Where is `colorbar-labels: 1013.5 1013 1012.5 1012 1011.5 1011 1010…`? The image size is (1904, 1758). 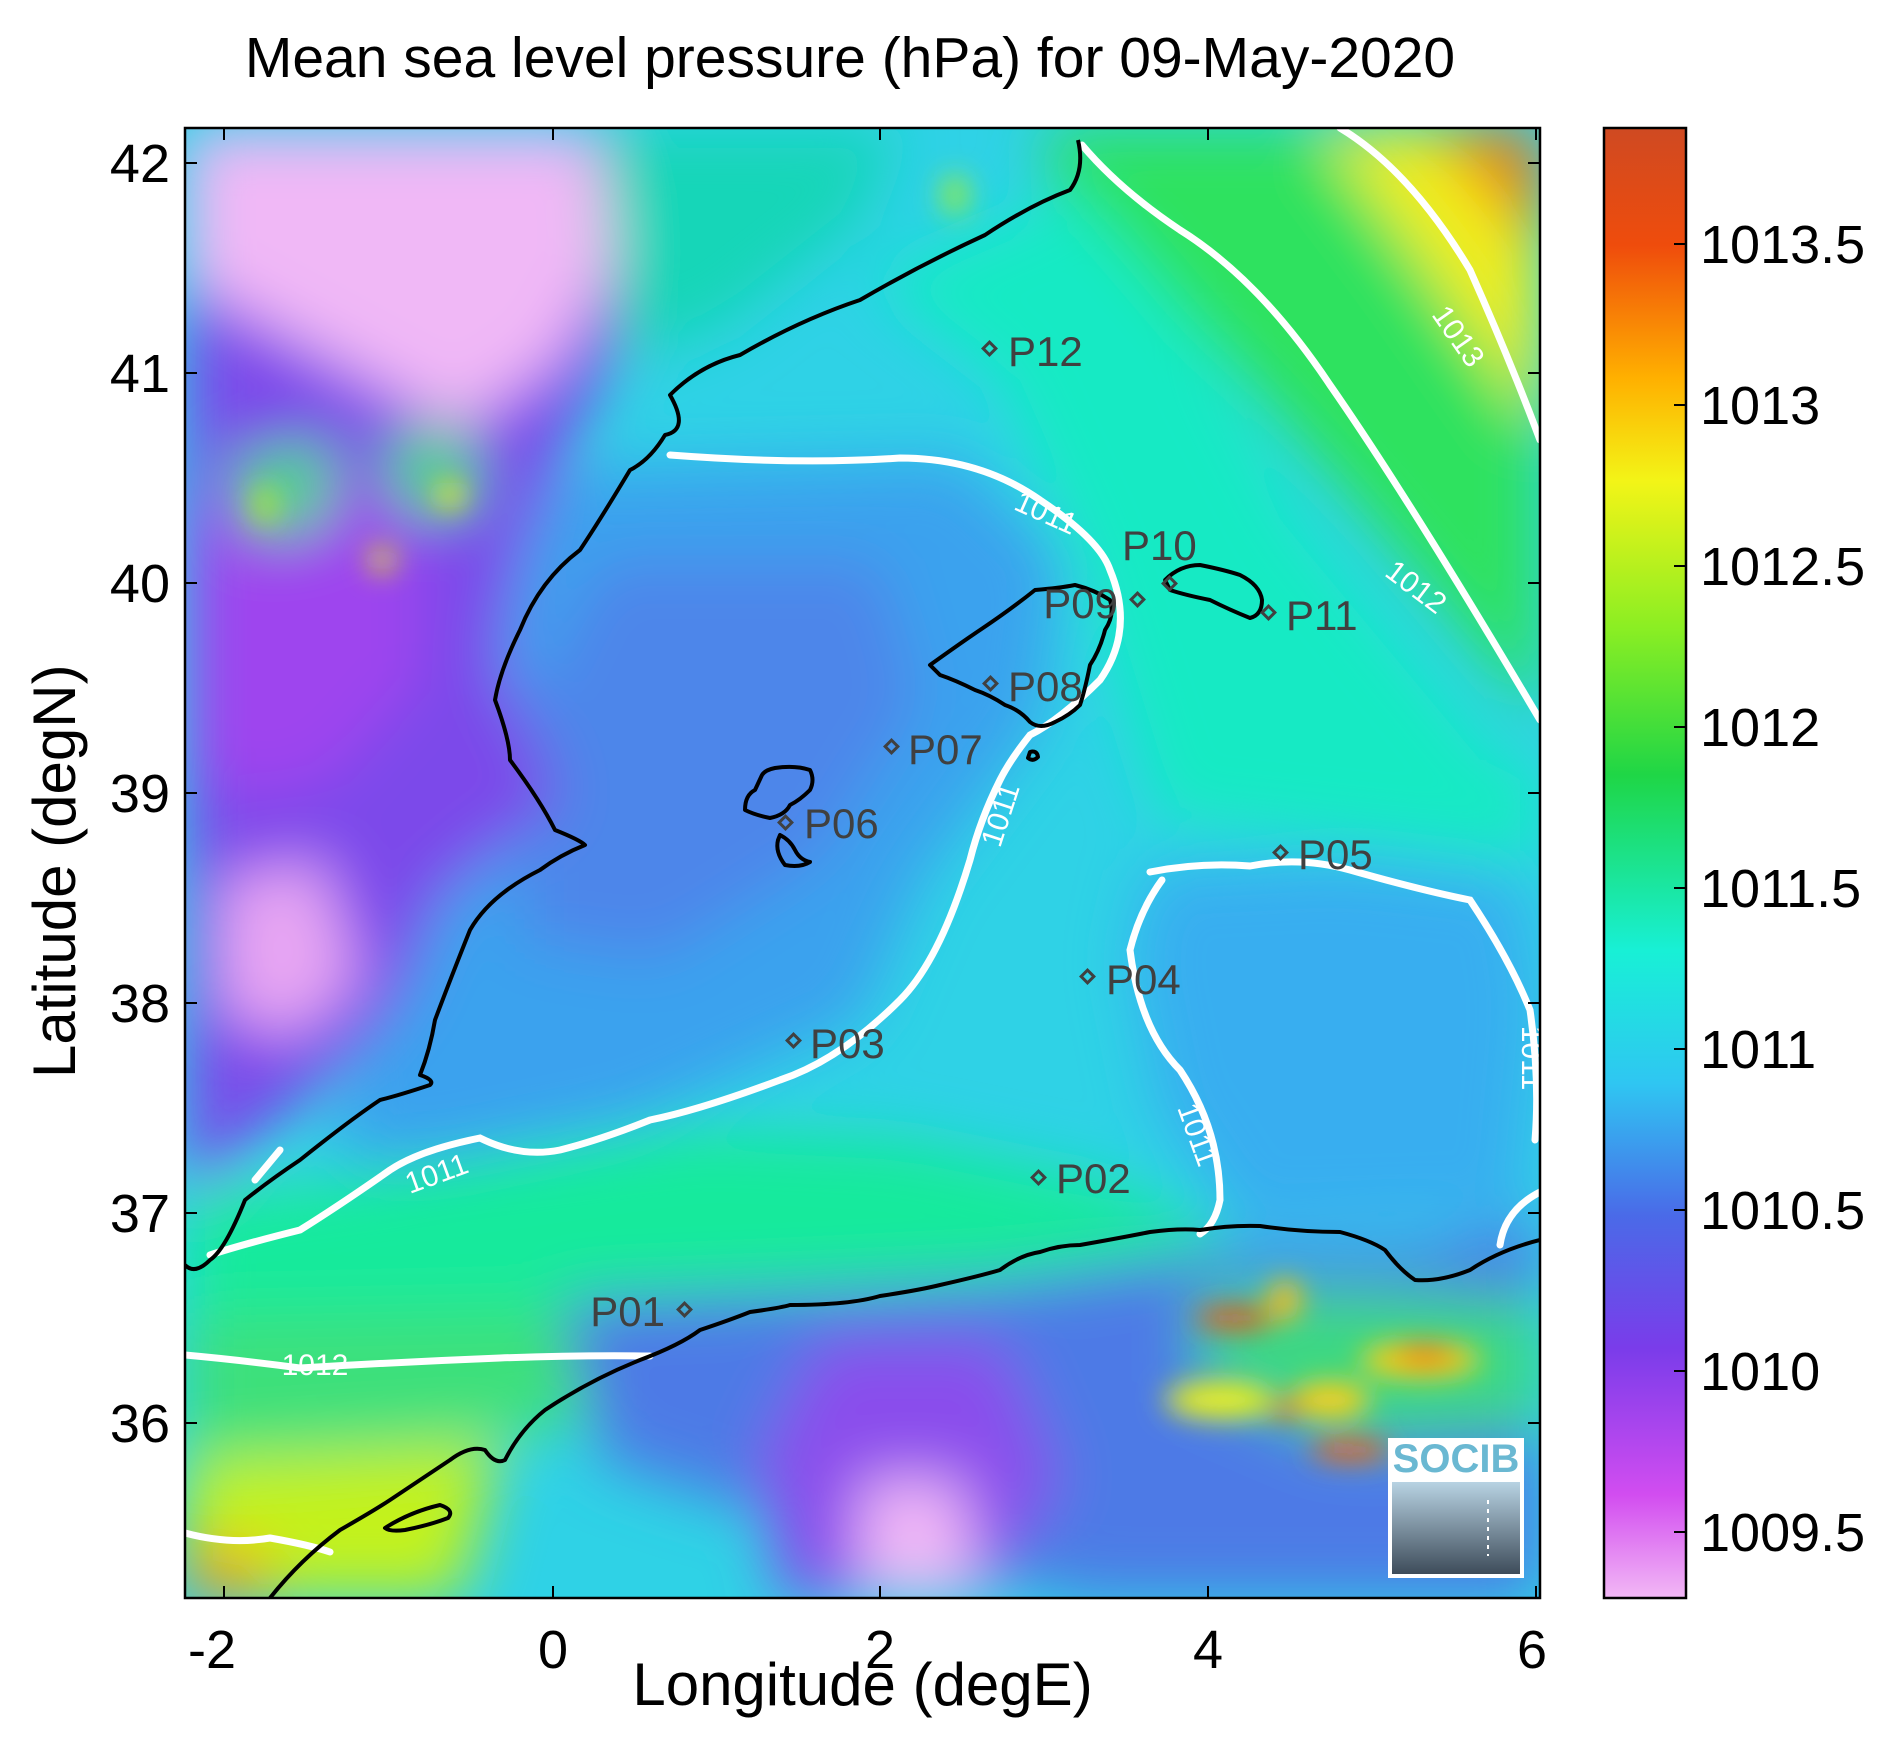
colorbar-labels: 1013.5 1013 1012.5 1012 1011.5 1011 1010… is located at coordinates (1782, 889).